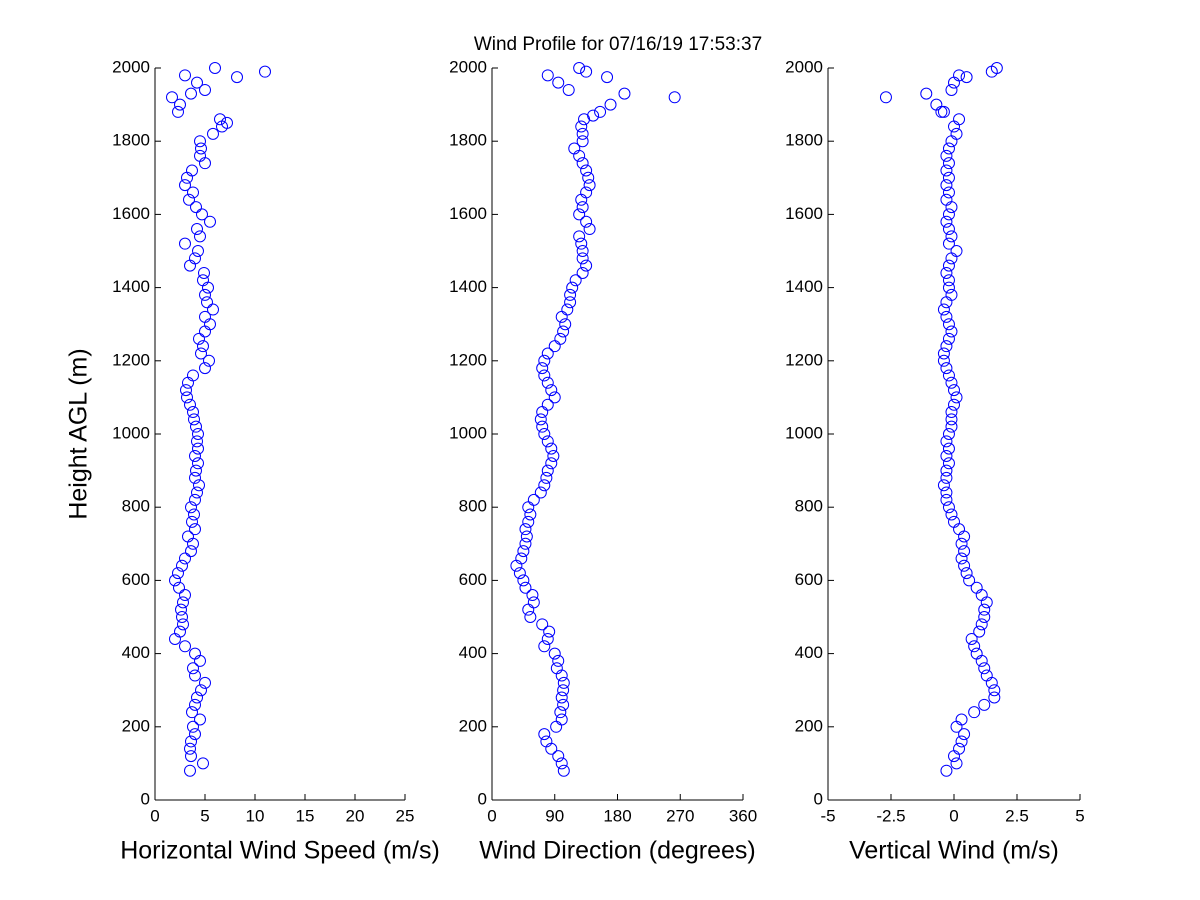 Image resolution: width=1200 pixels, height=900 pixels. I want to click on x-tick-label: 270, so click(680, 815).